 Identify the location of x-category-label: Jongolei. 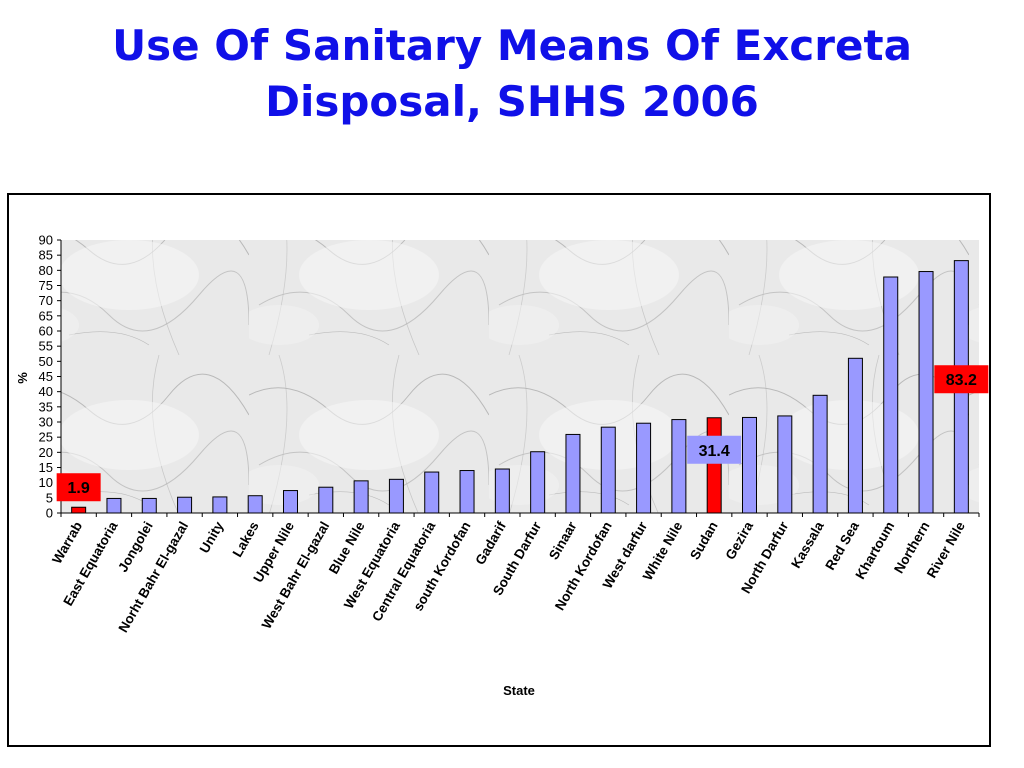
(135, 547).